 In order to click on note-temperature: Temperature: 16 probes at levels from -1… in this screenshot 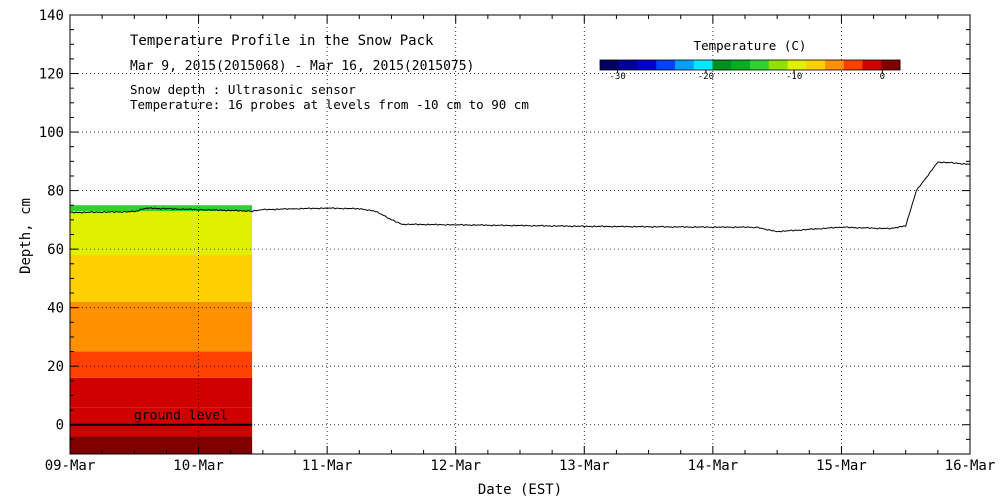, I will do `click(329, 104)`.